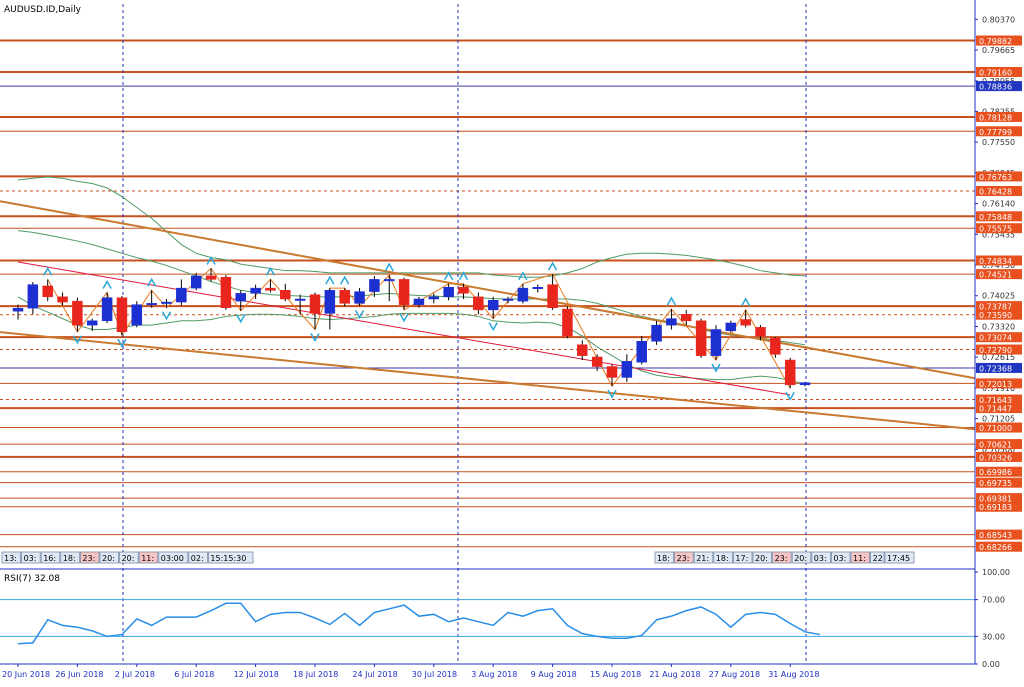  Describe the element at coordinates (995, 445) in the screenshot. I see `price-level-tag-text: 0.70621` at that location.